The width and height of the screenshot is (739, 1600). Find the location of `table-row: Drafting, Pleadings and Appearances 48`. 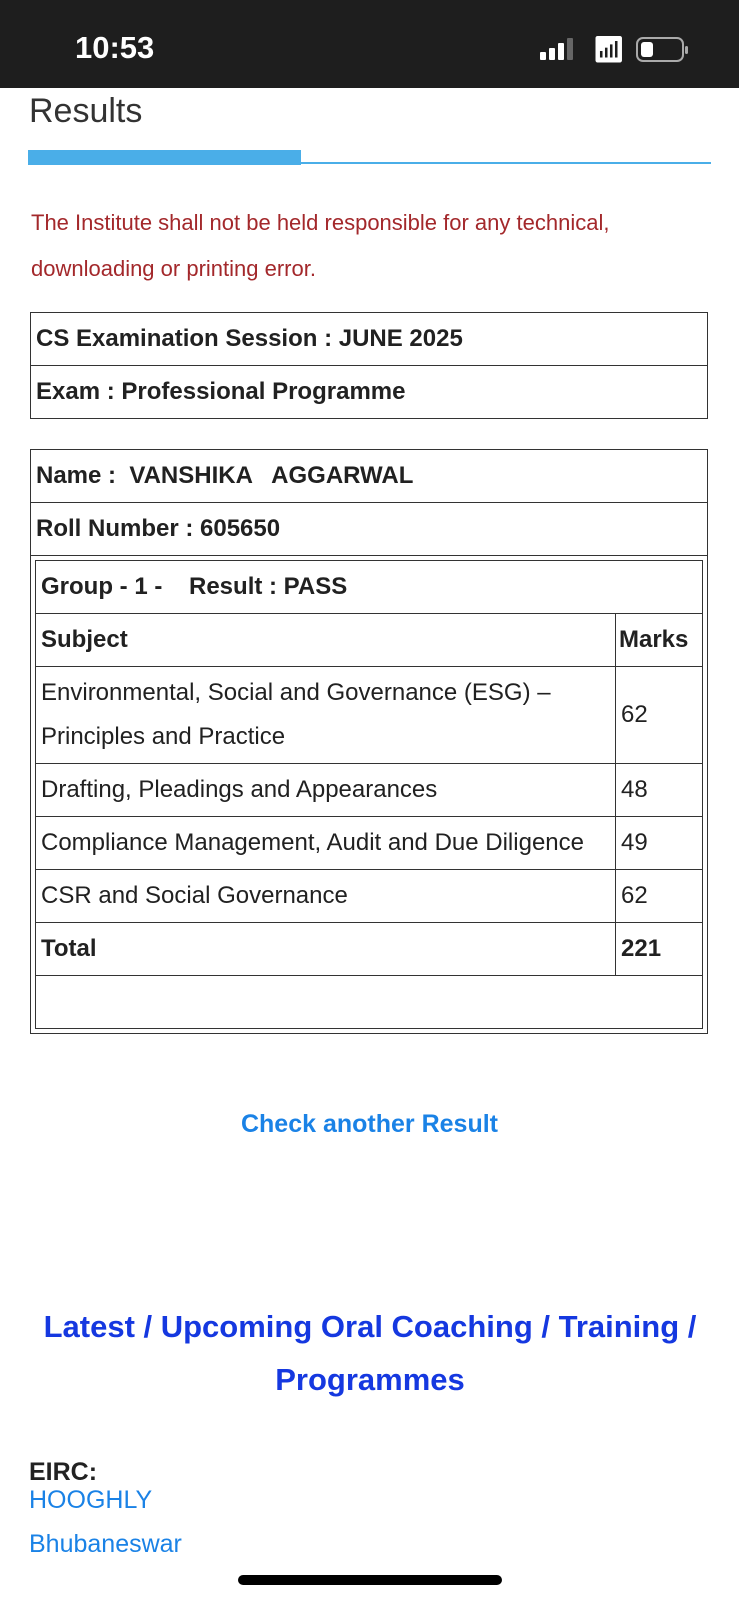

table-row: Drafting, Pleadings and Appearances 48 is located at coordinates (369, 790).